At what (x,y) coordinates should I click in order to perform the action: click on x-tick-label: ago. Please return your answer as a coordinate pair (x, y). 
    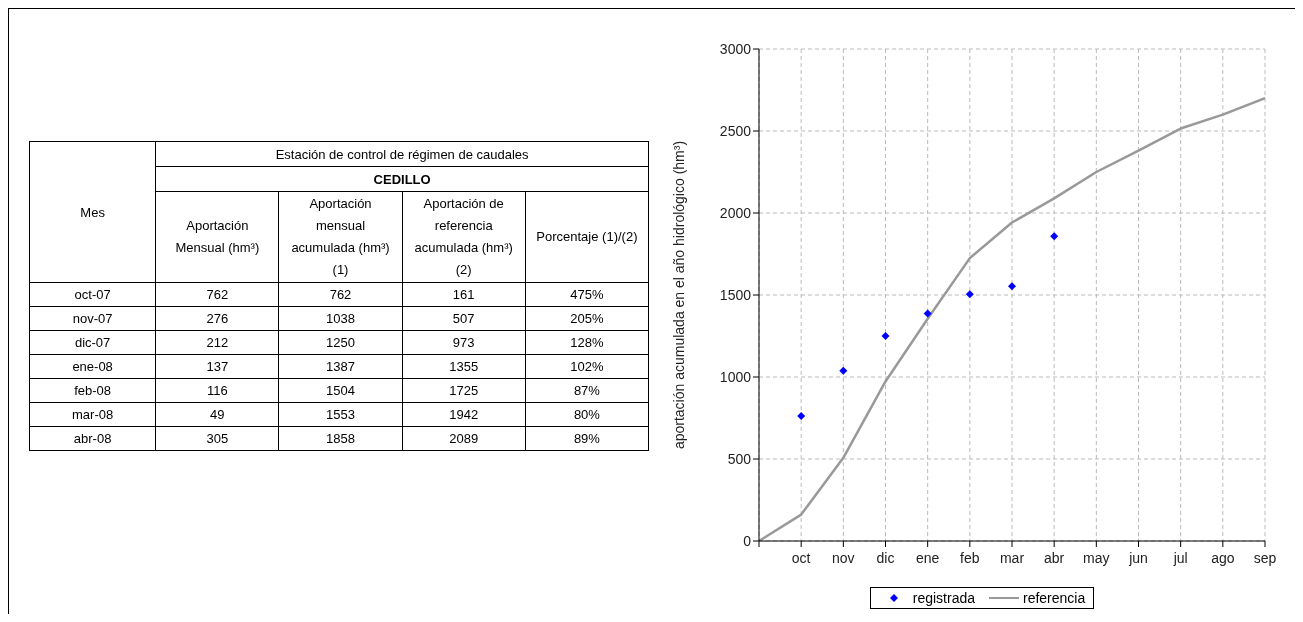
    Looking at the image, I should click on (1223, 558).